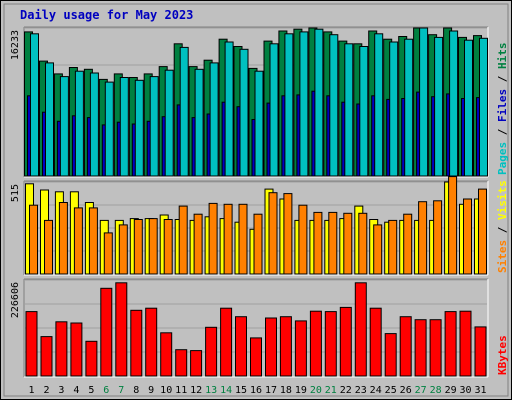 The height and width of the screenshot is (400, 512). What do you see at coordinates (502, 256) in the screenshot?
I see `legend-part: Sites` at bounding box center [502, 256].